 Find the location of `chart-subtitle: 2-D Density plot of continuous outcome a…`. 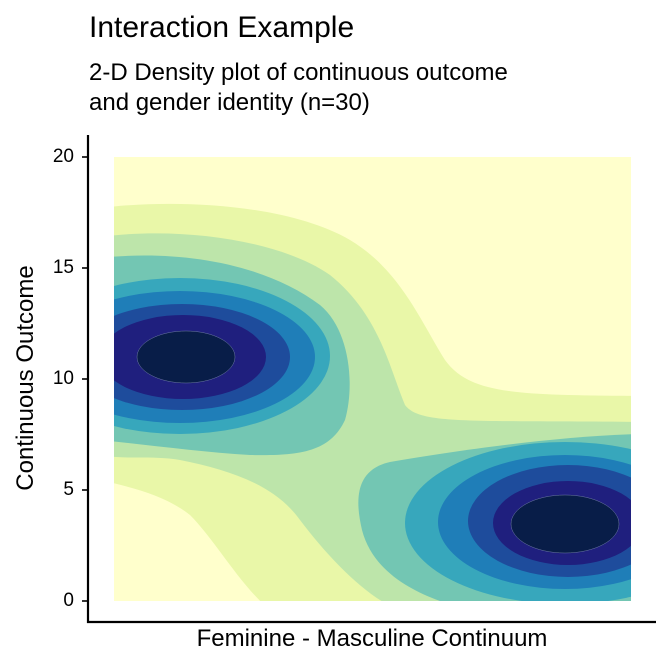

chart-subtitle: 2-D Density plot of continuous outcome a… is located at coordinates (369, 88).